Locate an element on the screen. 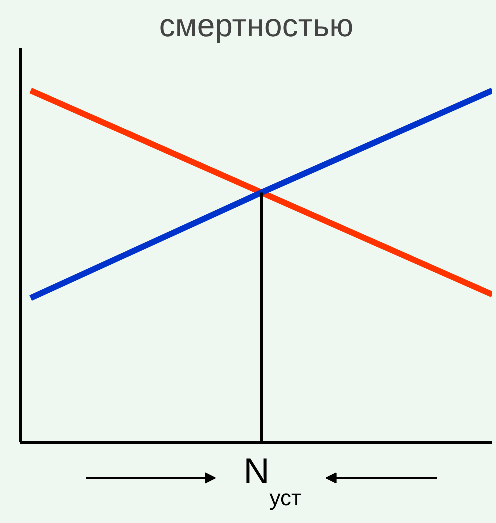 Image resolution: width=496 pixels, height=523 pixels. chart-title: смертностью is located at coordinates (256, 26).